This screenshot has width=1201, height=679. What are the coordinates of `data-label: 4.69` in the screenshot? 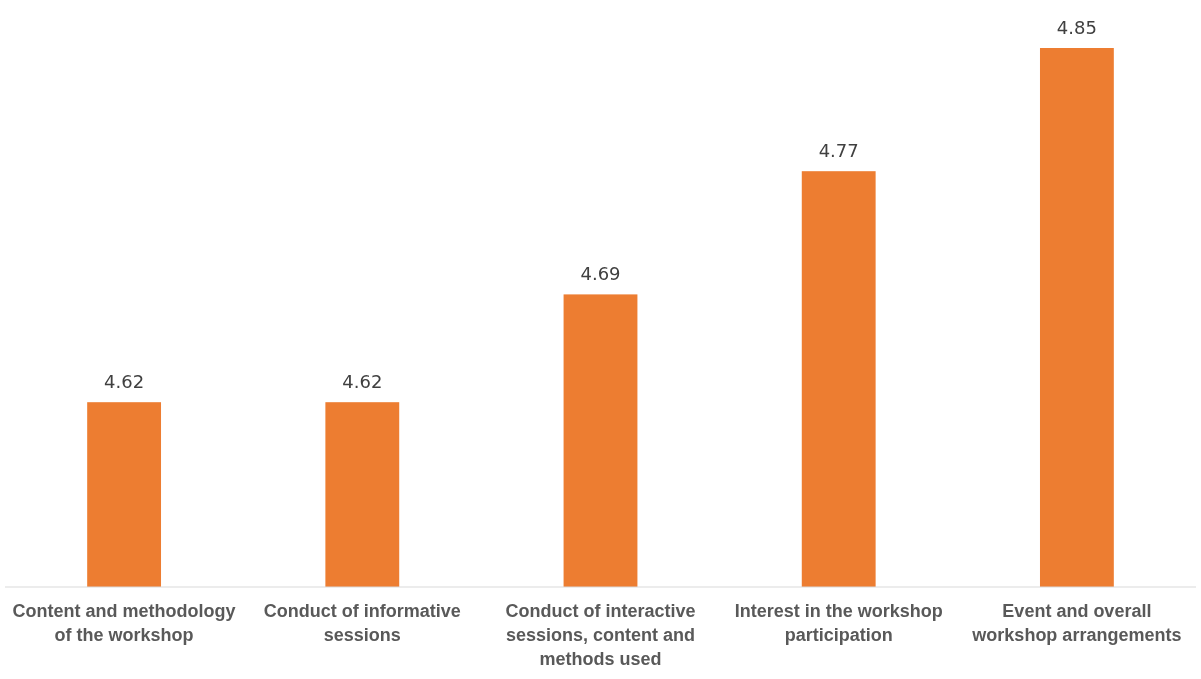 It's located at (600, 274).